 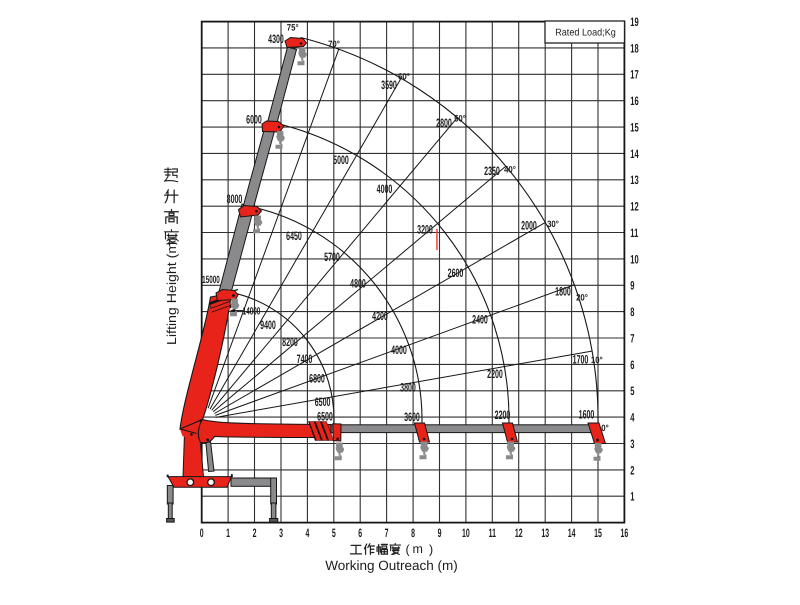 I want to click on svg-text: 3600, so click(x=412, y=417).